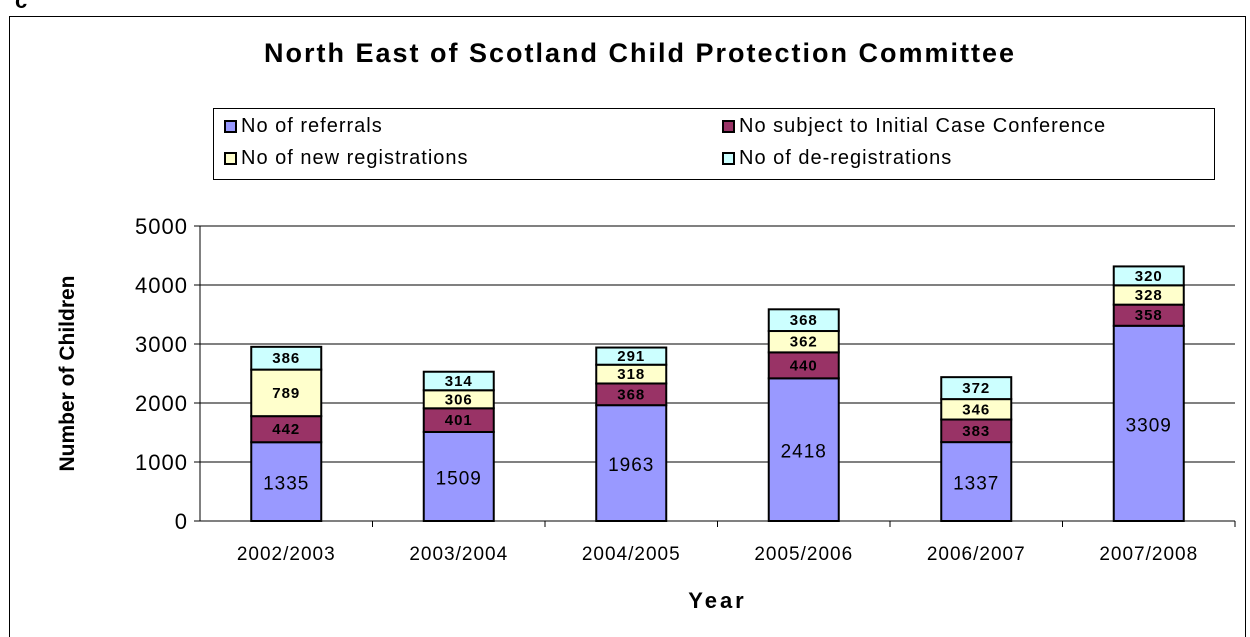 The image size is (1250, 637). What do you see at coordinates (976, 554) in the screenshot?
I see `x-tick-label: 2006/2007` at bounding box center [976, 554].